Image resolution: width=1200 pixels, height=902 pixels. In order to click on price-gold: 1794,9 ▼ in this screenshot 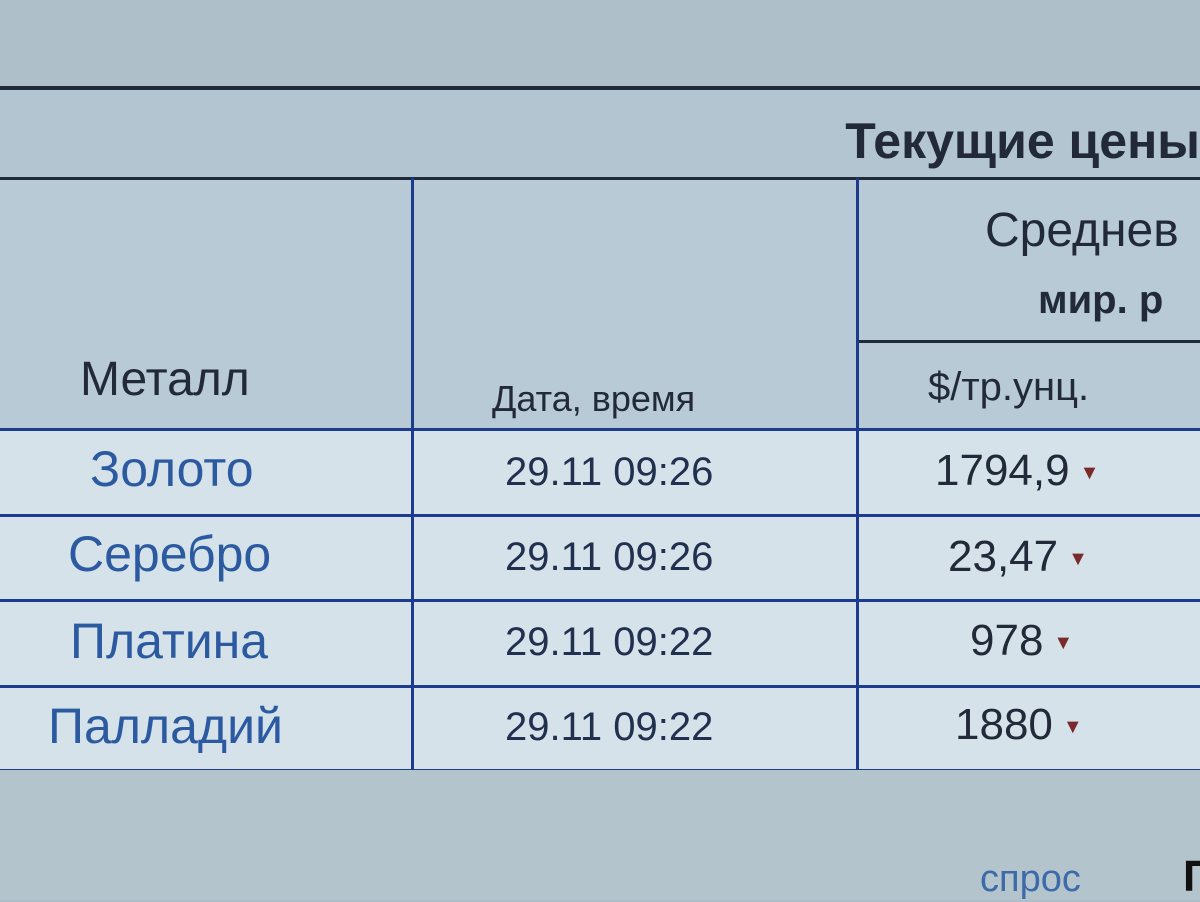, I will do `click(1017, 471)`.